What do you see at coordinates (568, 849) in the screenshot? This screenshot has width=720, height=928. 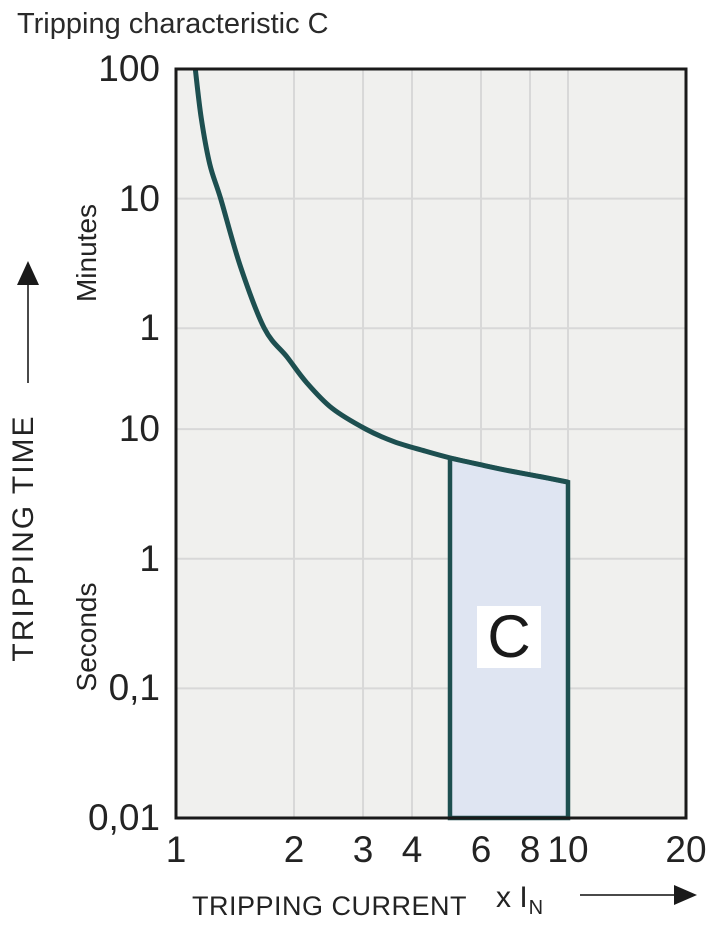 I see `x-tick-label: 10` at bounding box center [568, 849].